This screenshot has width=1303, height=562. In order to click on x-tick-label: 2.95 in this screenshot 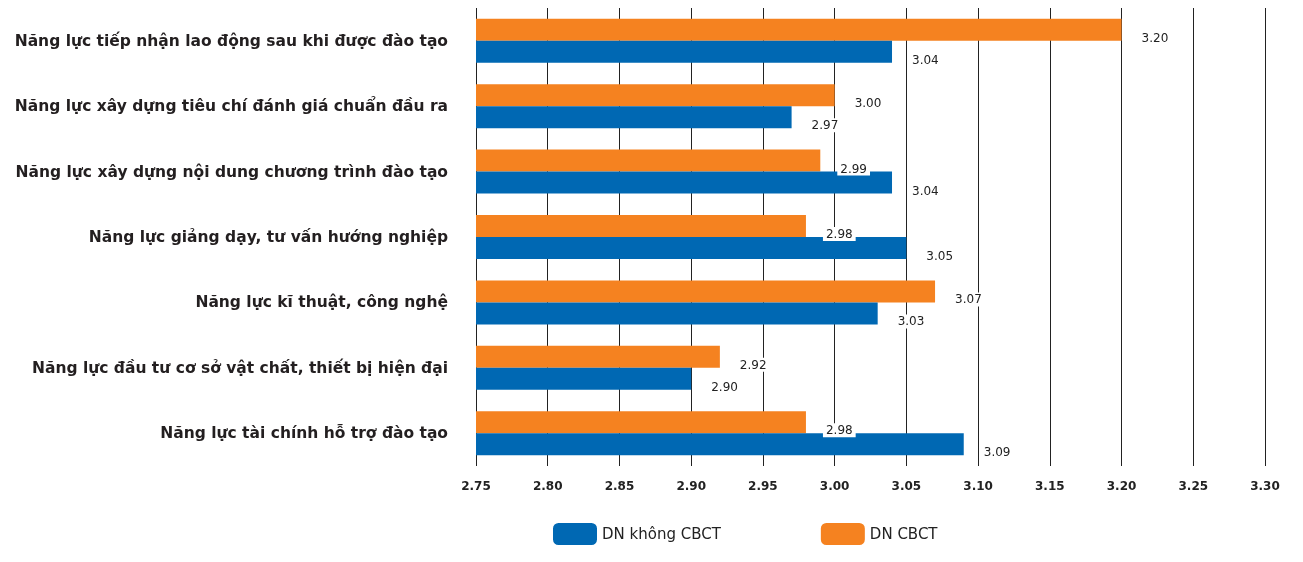, I will do `click(763, 486)`.